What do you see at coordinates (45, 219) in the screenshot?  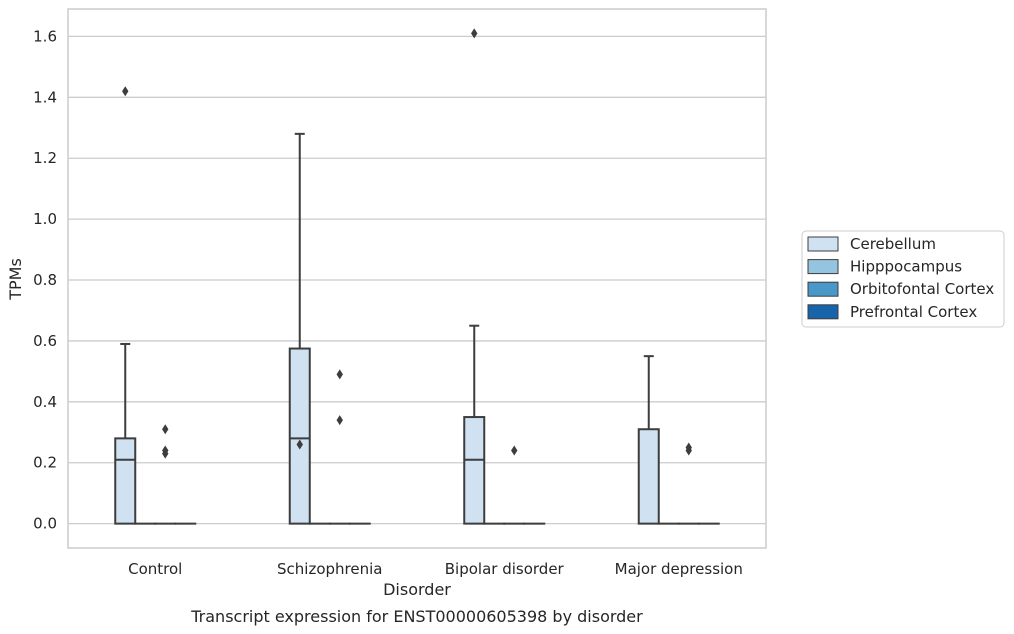 I see `y-tick-label: 1.0` at bounding box center [45, 219].